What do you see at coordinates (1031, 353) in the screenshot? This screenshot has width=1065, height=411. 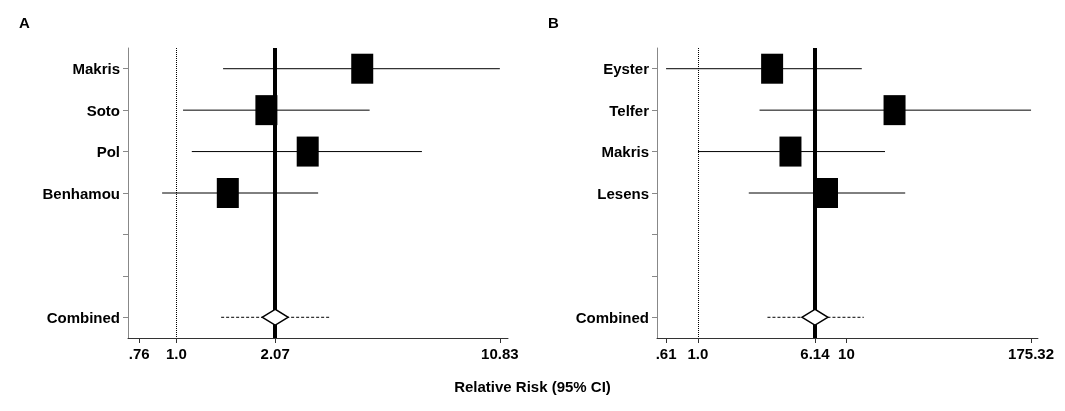 I see `x-tick-label: 175.32` at bounding box center [1031, 353].